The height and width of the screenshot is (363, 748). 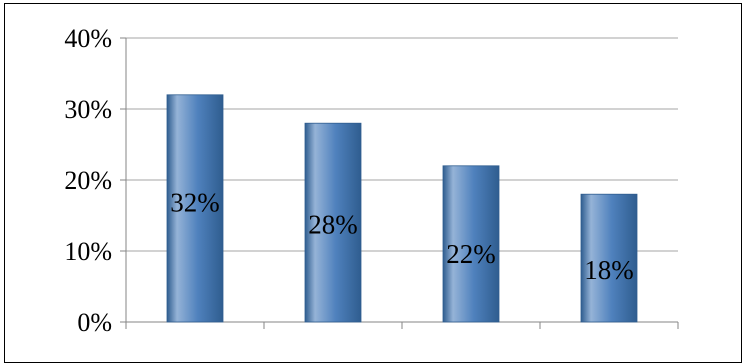 What do you see at coordinates (88, 109) in the screenshot?
I see `y-tick-label: 30%` at bounding box center [88, 109].